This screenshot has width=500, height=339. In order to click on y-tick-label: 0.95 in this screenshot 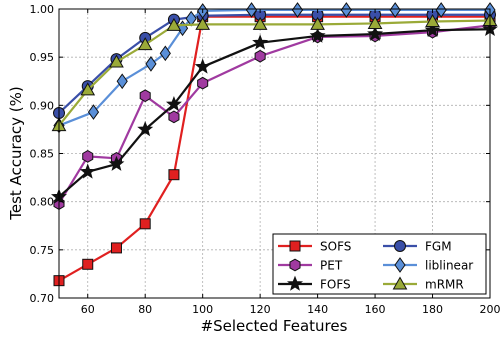, I will do `click(42, 57)`.